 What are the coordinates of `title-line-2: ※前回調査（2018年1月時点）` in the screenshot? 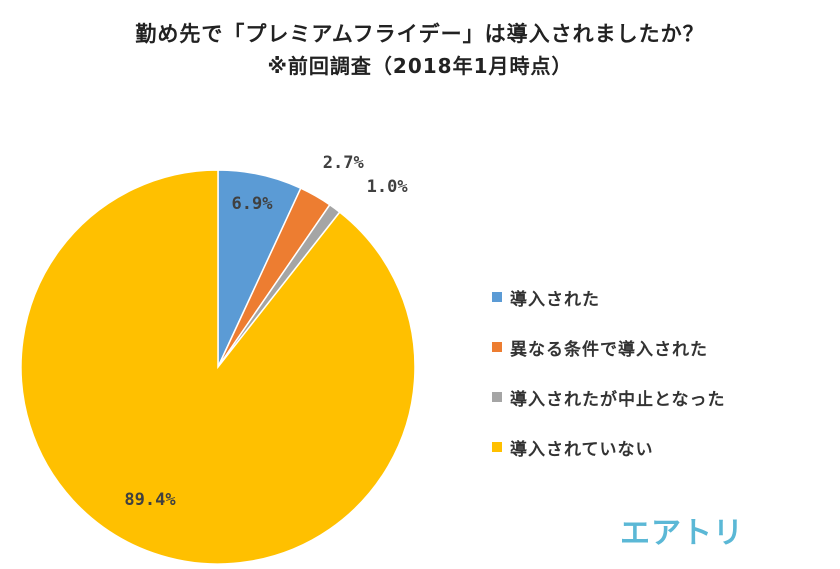 It's located at (420, 66).